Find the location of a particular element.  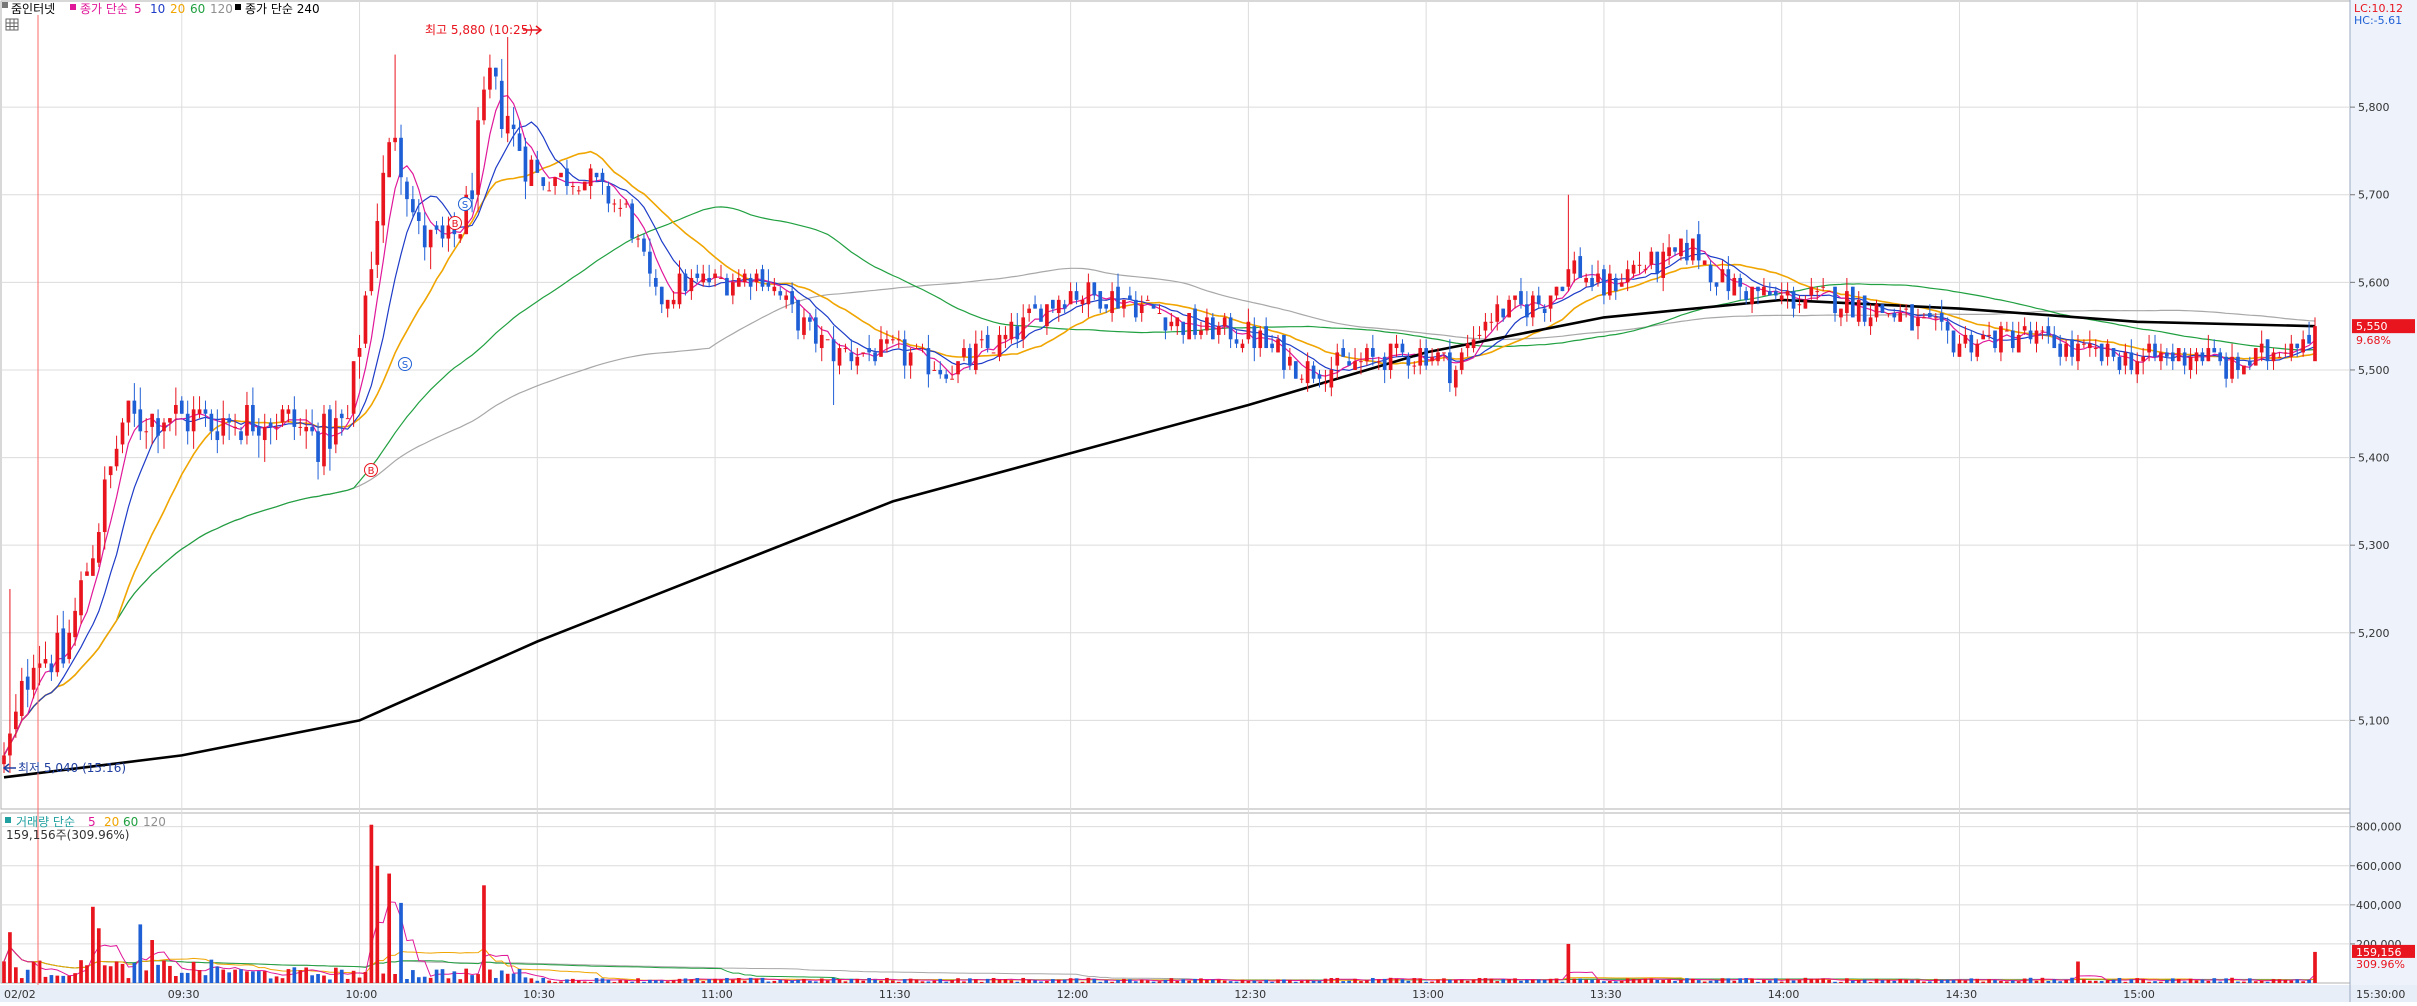

grid-table-icon is located at coordinates (12, 24).